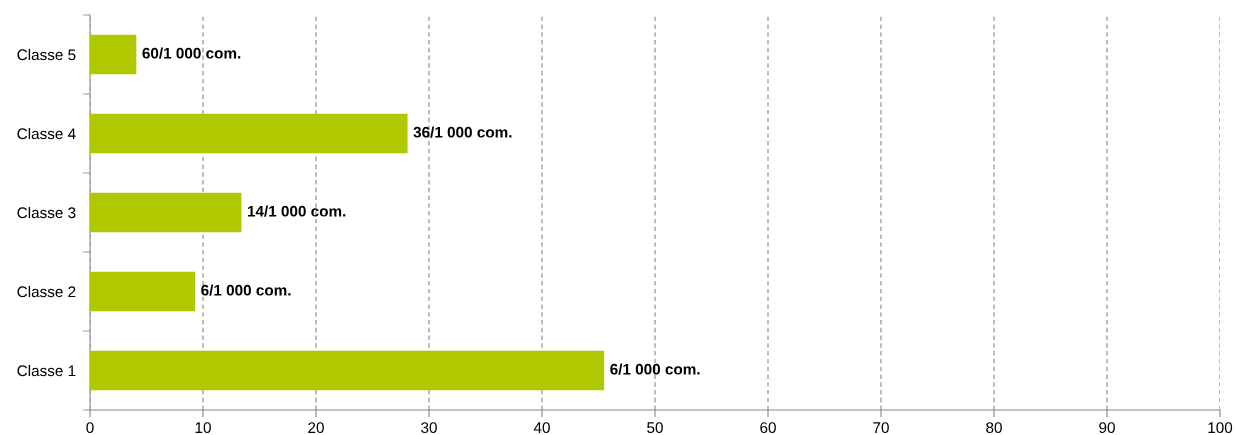  I want to click on data-label: 14/1 000 com., so click(296, 211).